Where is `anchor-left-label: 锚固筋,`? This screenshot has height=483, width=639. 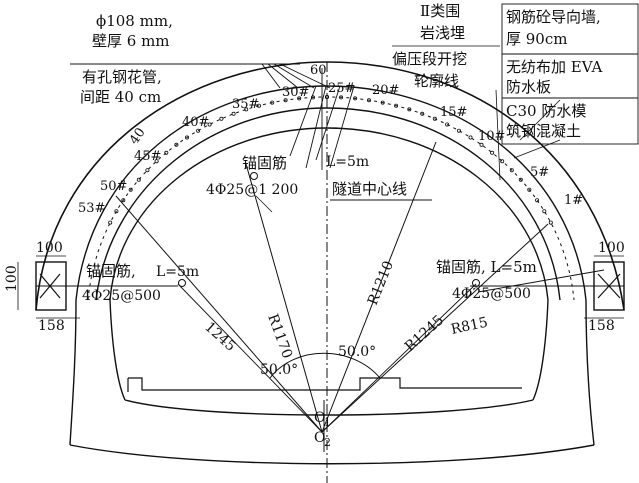
anchor-left-label: 锚固筋, is located at coordinates (111, 271).